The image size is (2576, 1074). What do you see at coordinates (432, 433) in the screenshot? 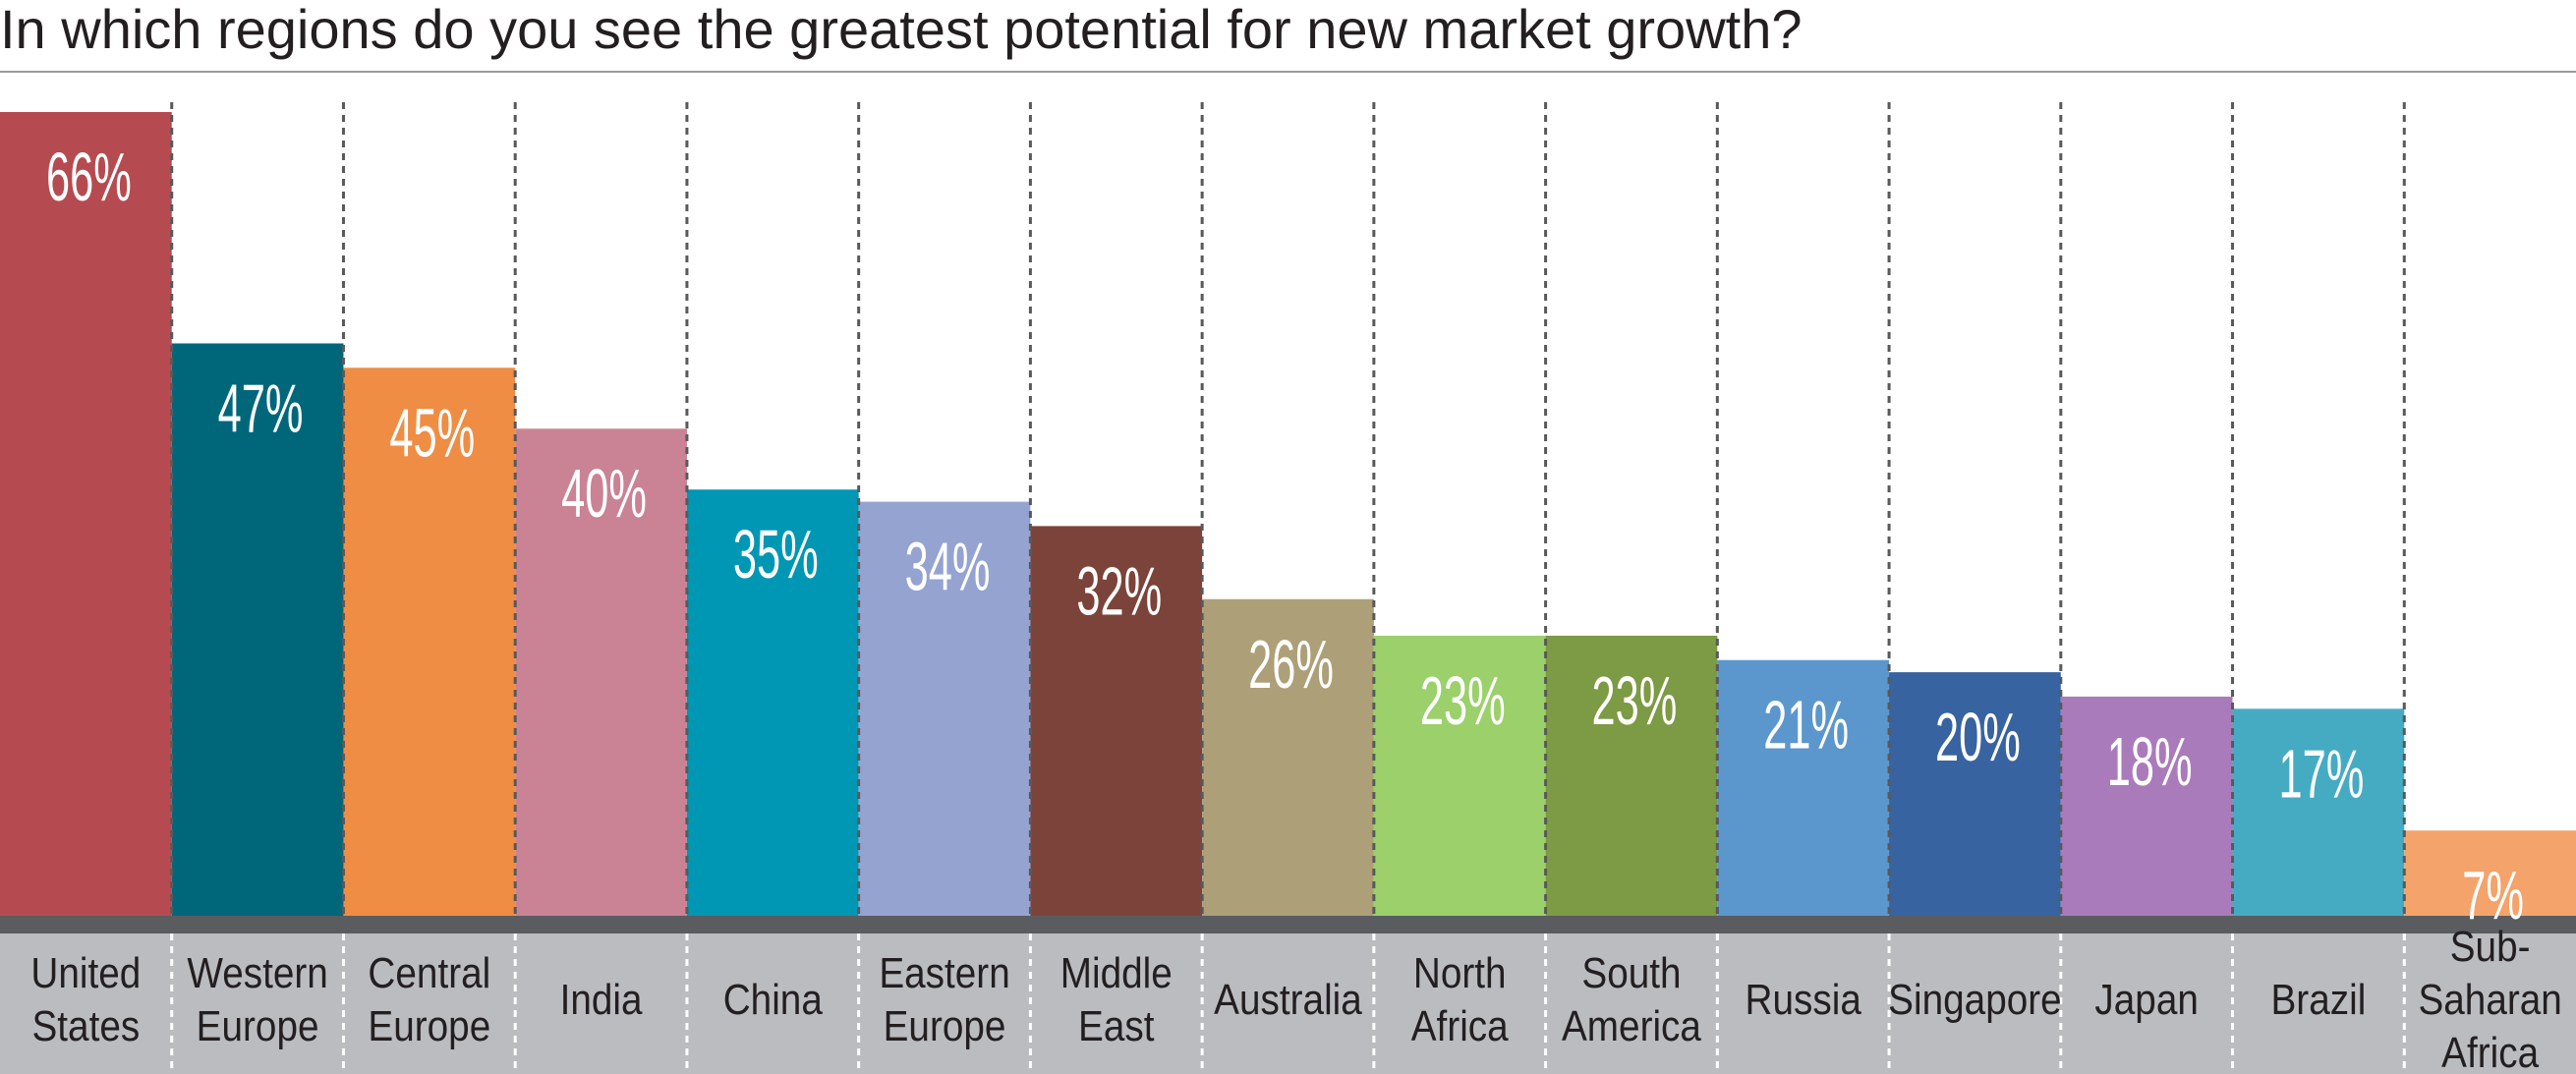
I see `bar-value-label: 45%` at bounding box center [432, 433].